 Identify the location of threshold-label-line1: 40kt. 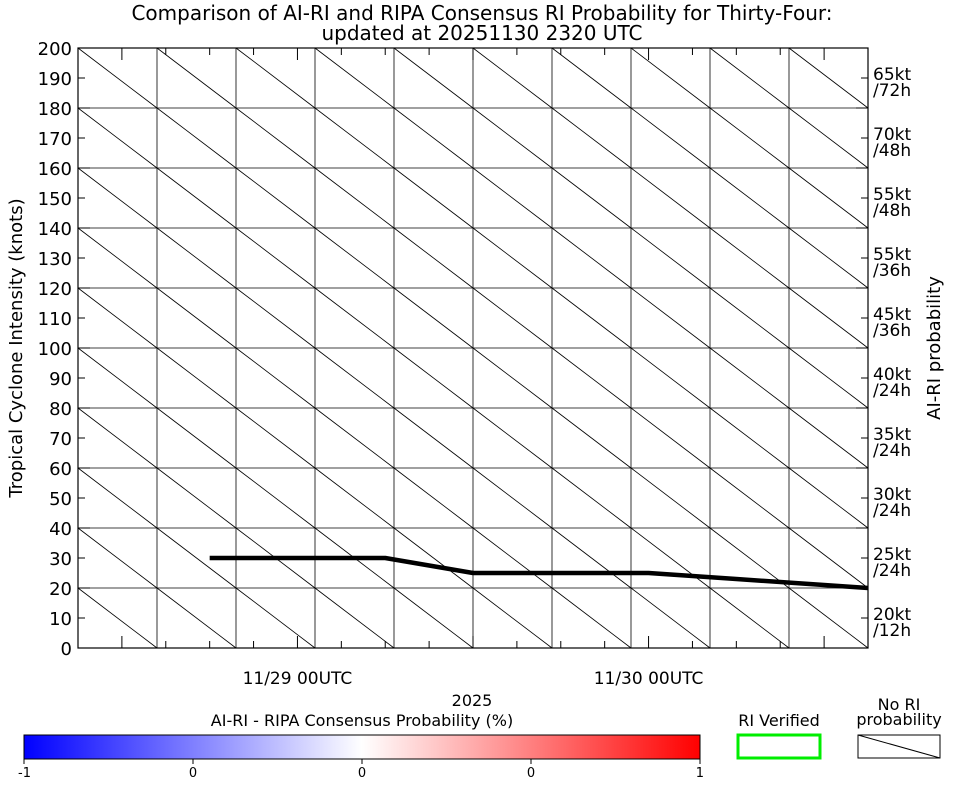
(892, 375).